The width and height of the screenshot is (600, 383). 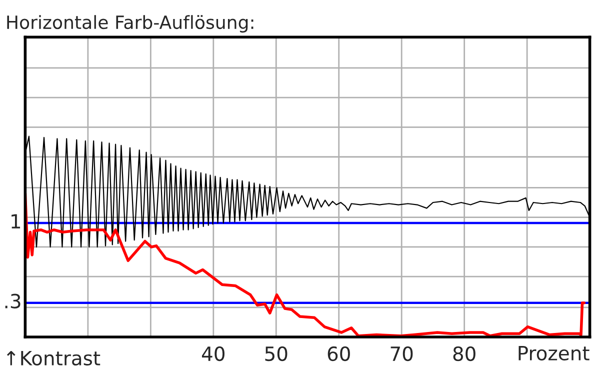 I want to click on ref-line-label: 1, so click(x=16, y=221).